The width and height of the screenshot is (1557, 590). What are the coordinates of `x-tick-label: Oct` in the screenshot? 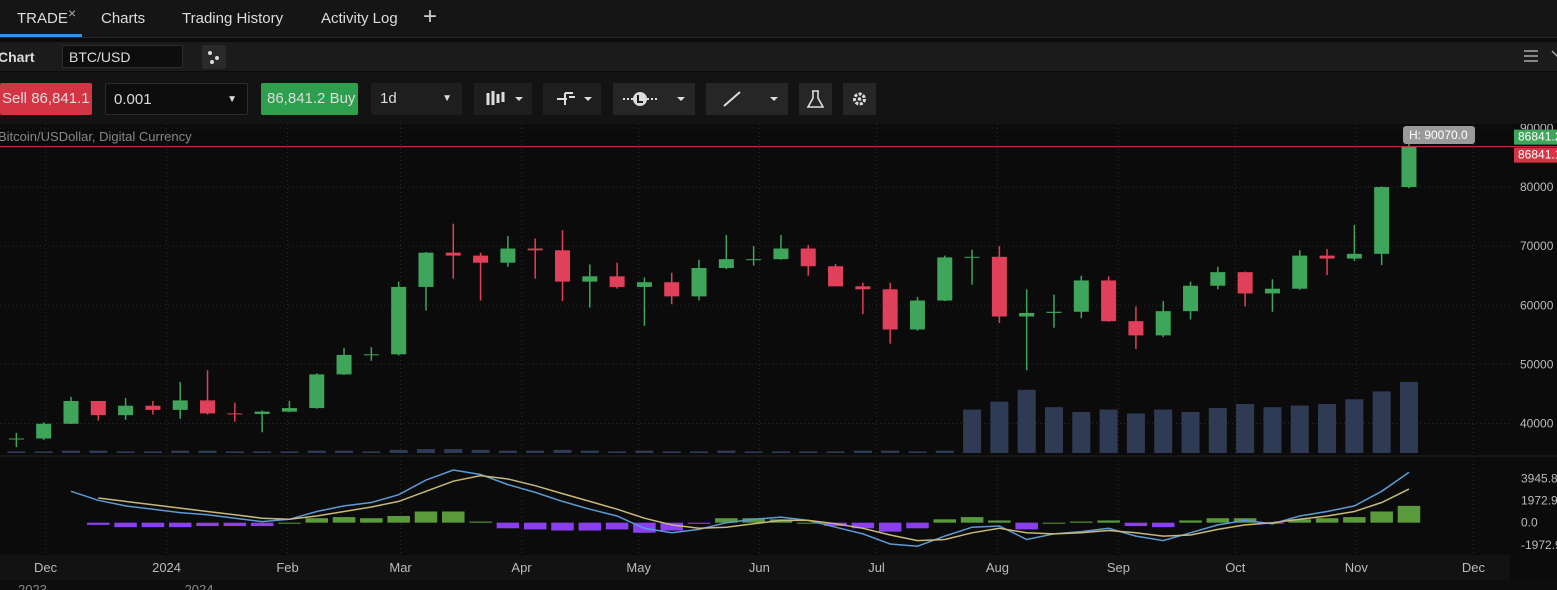 It's located at (1235, 567).